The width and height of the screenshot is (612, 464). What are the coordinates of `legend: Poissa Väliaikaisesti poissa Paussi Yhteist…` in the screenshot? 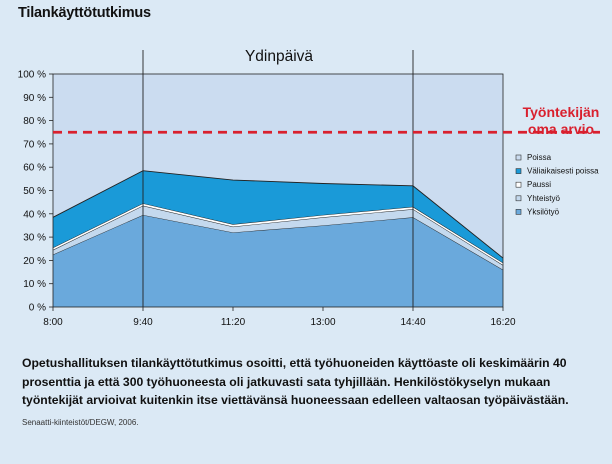 It's located at (557, 184).